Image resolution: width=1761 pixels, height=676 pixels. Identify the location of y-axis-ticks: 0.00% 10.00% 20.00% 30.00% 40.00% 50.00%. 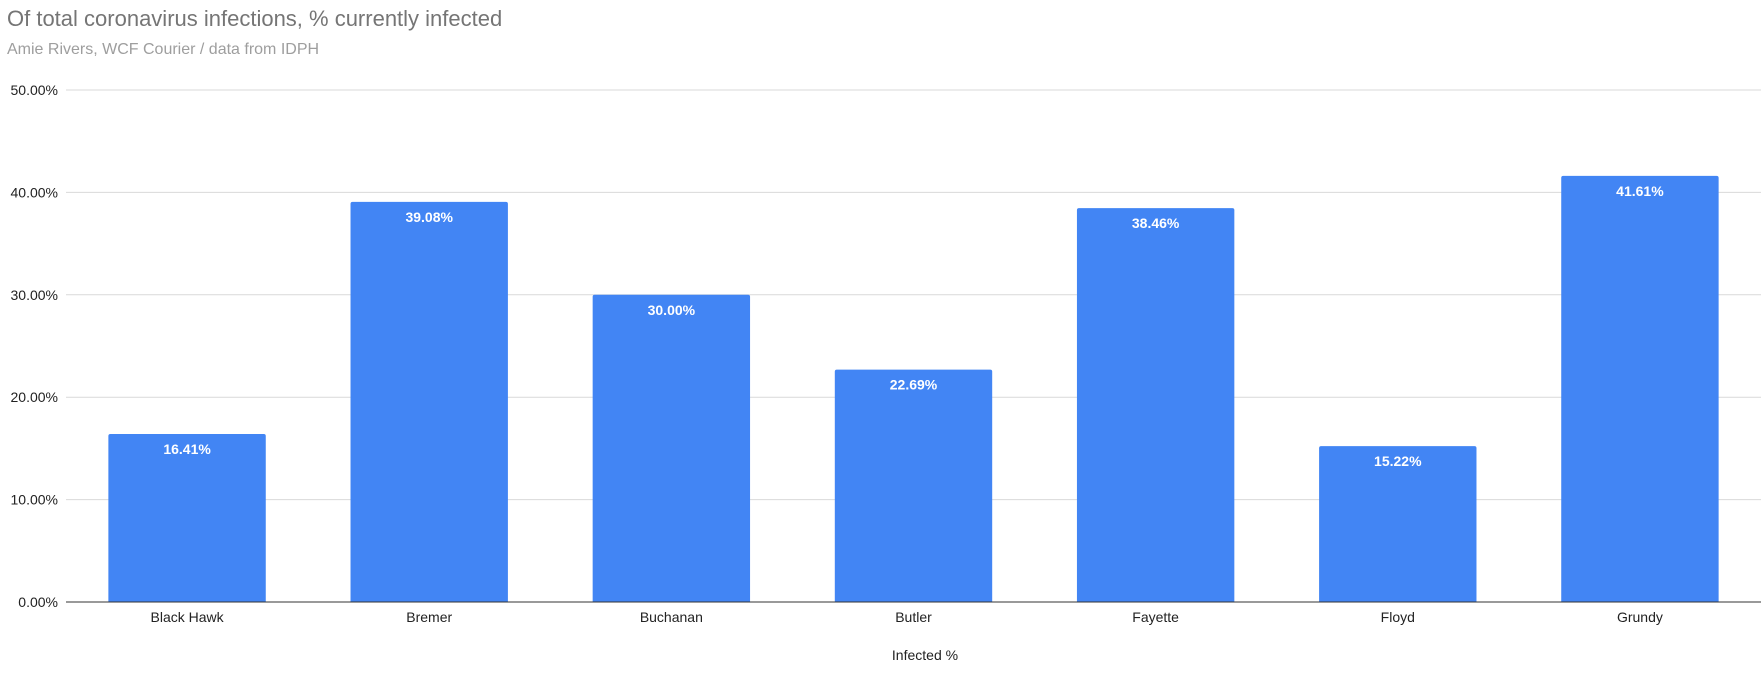
(34, 346).